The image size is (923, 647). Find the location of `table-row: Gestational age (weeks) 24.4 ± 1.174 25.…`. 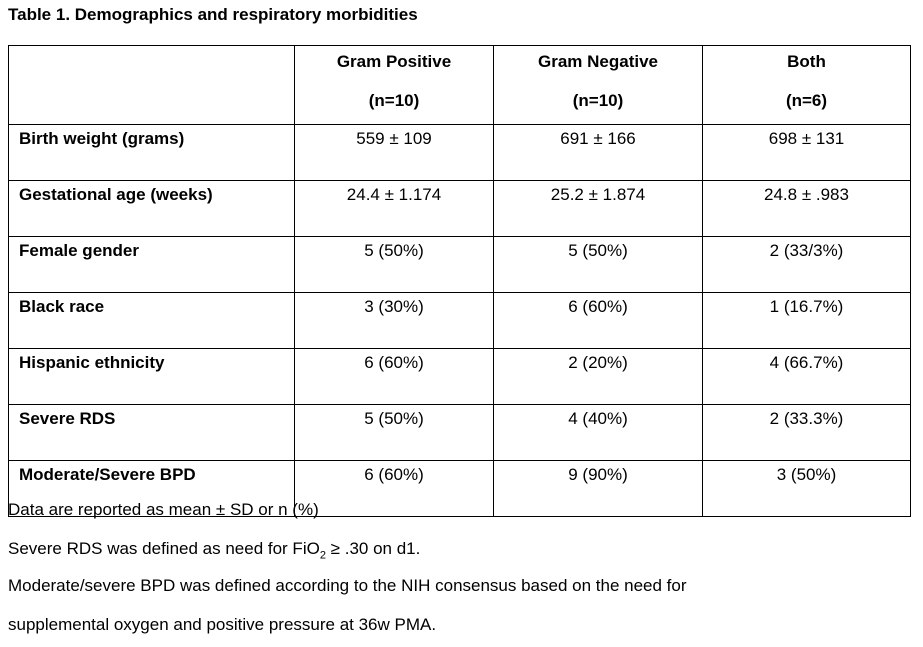

table-row: Gestational age (weeks) 24.4 ± 1.174 25.… is located at coordinates (459, 208).